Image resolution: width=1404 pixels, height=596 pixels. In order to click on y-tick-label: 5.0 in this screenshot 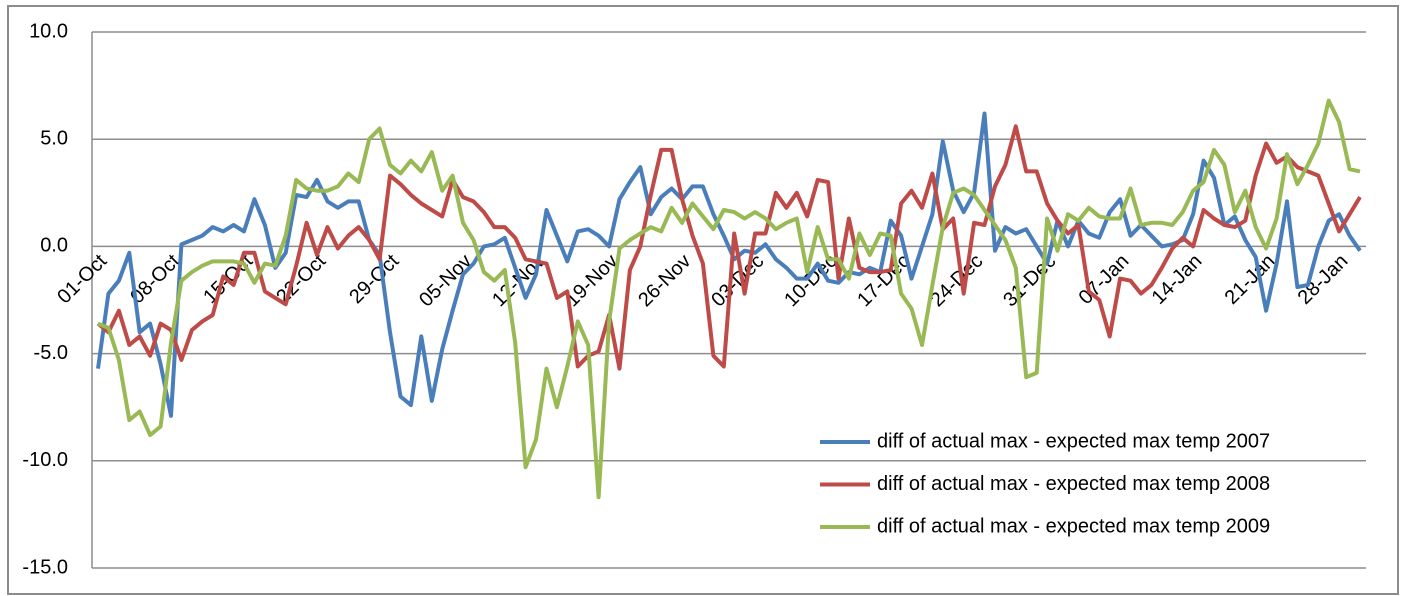, I will do `click(54, 138)`.